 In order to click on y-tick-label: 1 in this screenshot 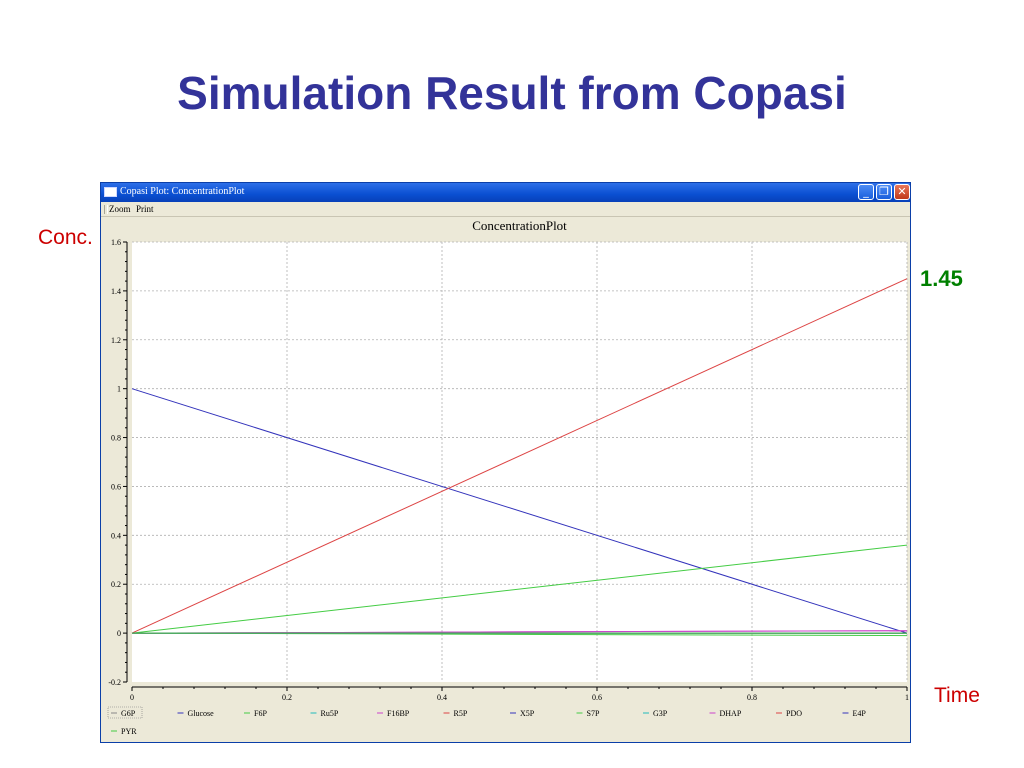, I will do `click(119, 389)`.